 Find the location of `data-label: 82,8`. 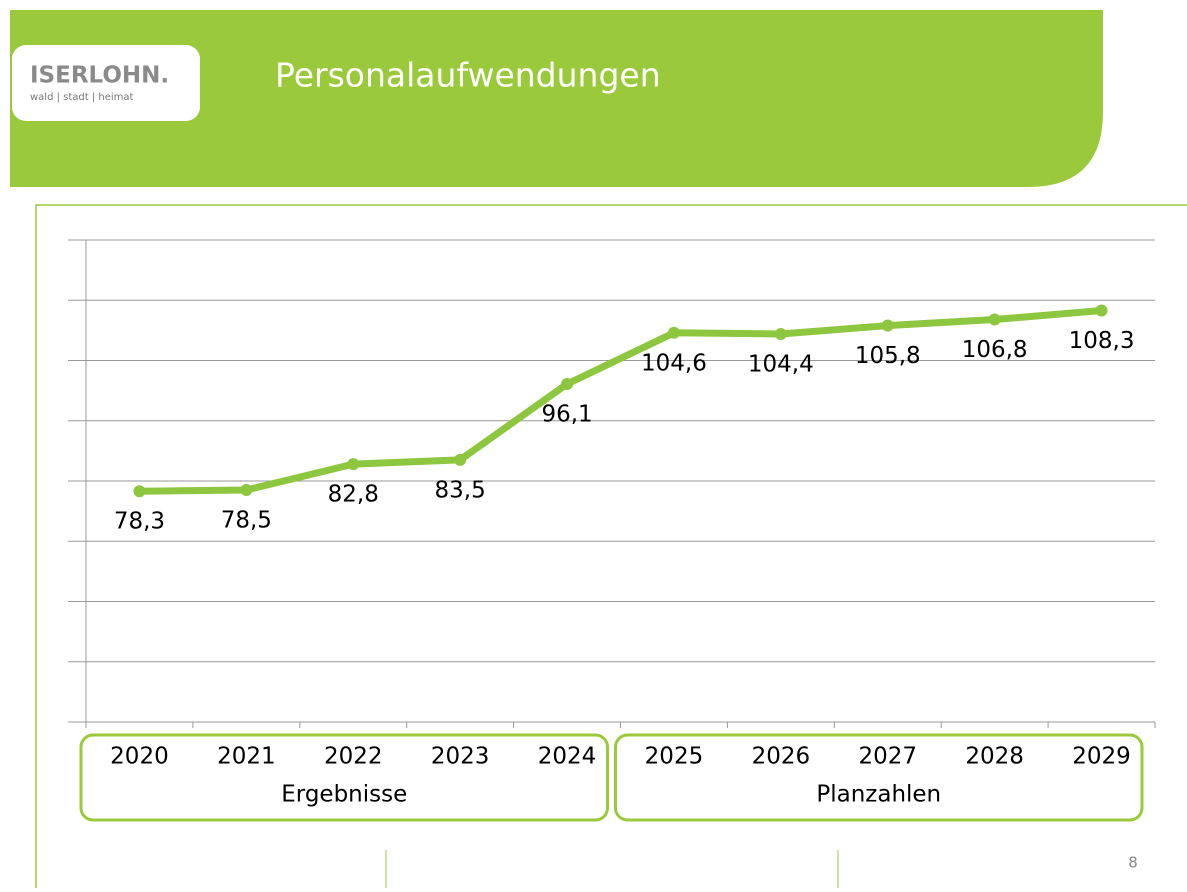

data-label: 82,8 is located at coordinates (353, 495).